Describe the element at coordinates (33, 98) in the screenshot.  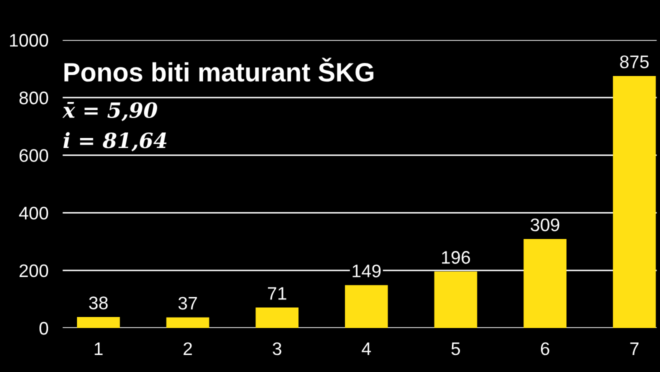
I see `y-tick-label: 800` at that location.